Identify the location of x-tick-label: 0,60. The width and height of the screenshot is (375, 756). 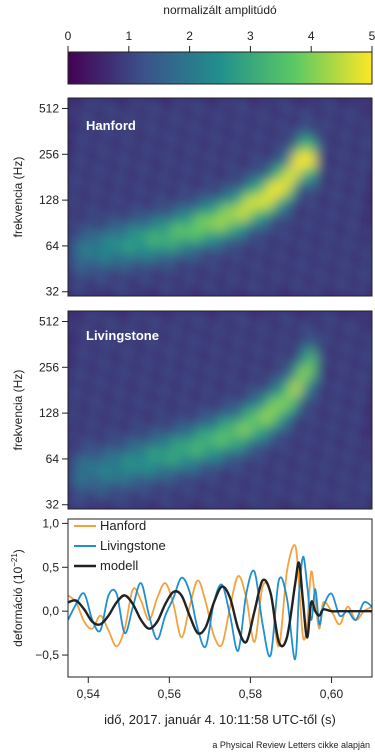
(332, 694).